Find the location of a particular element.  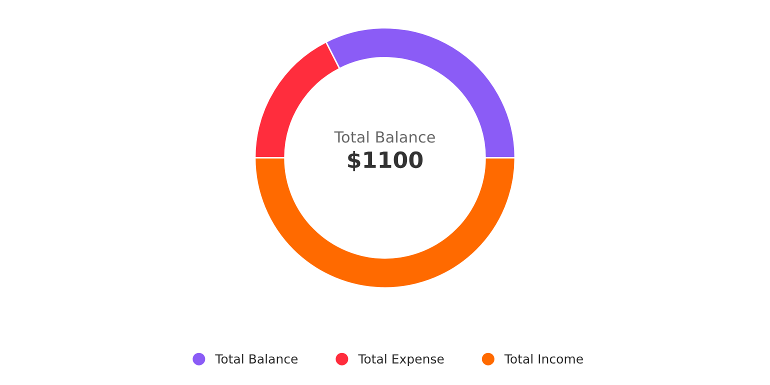

legend-label: Total Expense is located at coordinates (401, 360).